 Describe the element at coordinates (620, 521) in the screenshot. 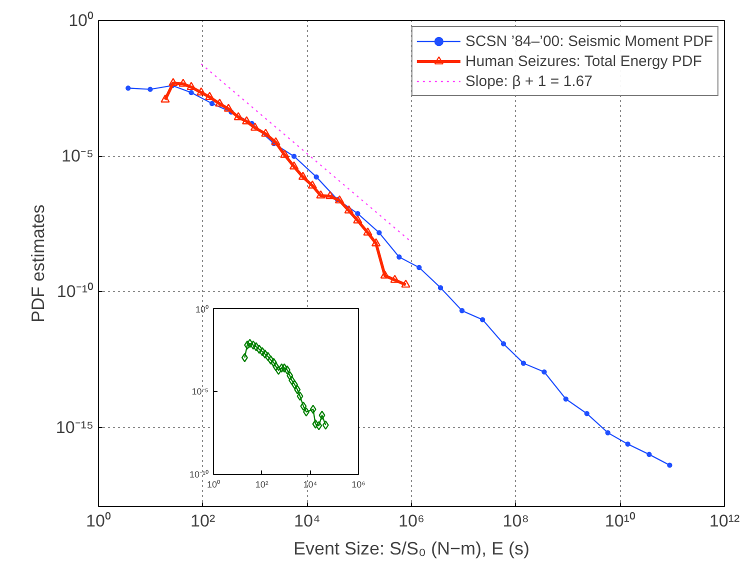

I see `x-tick-label: 10¹⁰` at that location.